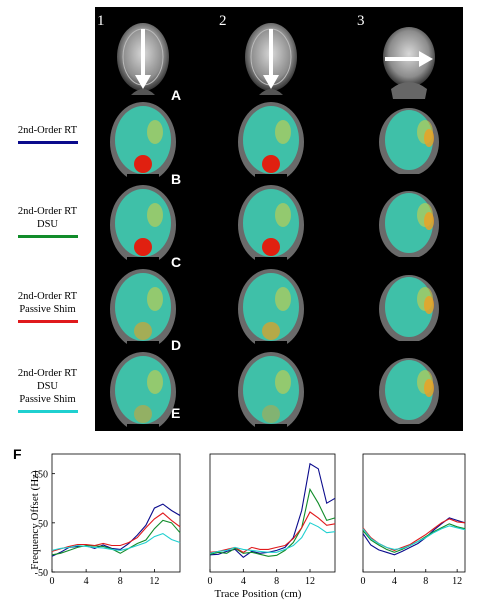 This screenshot has width=477, height=600. I want to click on legend-item-rt-passive: 2nd-Order RT Passive Shim, so click(47, 306).